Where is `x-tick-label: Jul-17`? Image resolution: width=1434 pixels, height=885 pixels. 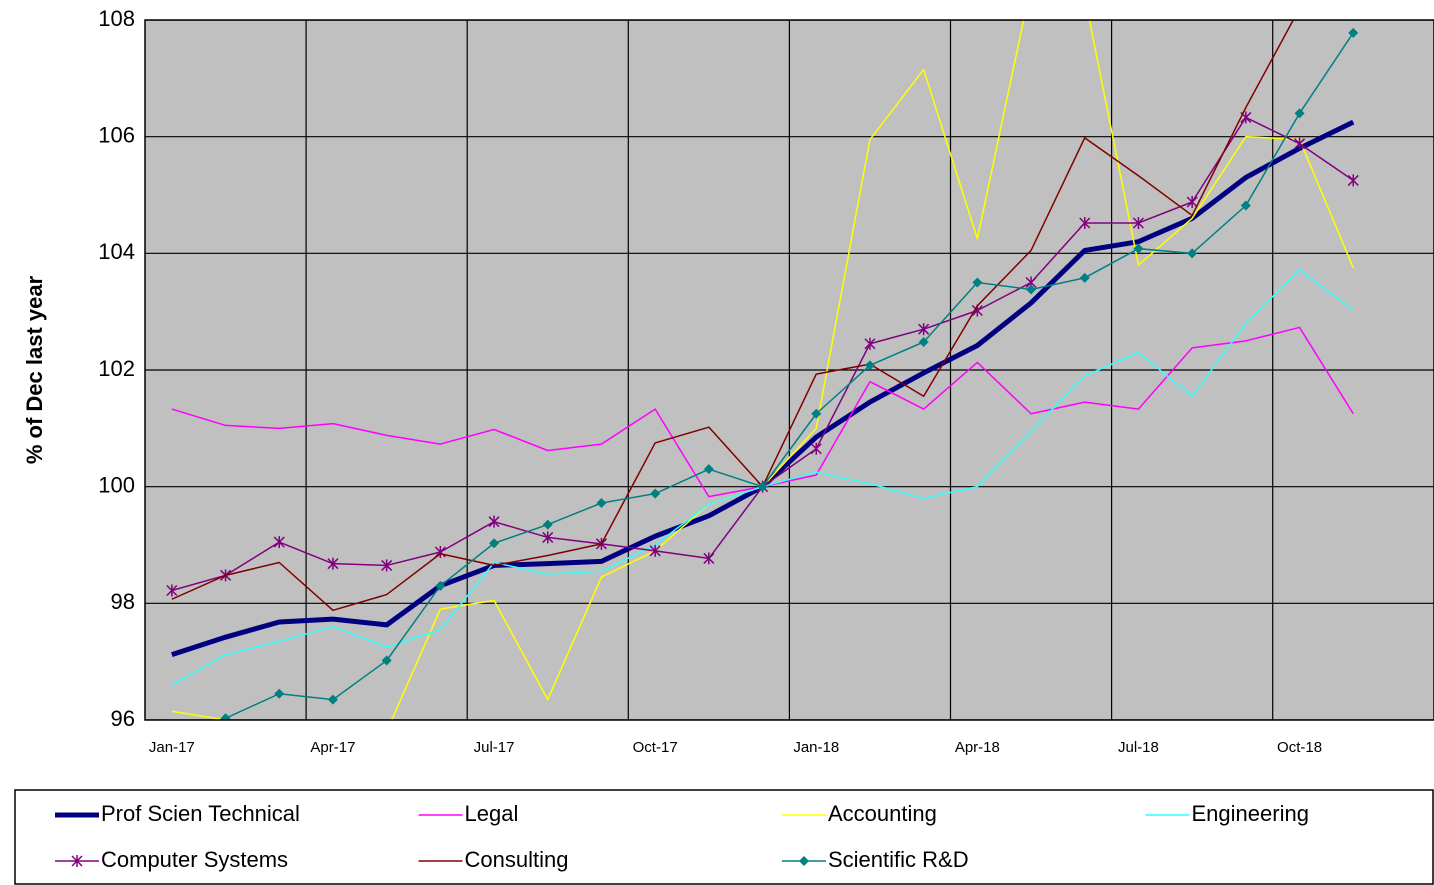
x-tick-label: Jul-17 is located at coordinates (494, 747).